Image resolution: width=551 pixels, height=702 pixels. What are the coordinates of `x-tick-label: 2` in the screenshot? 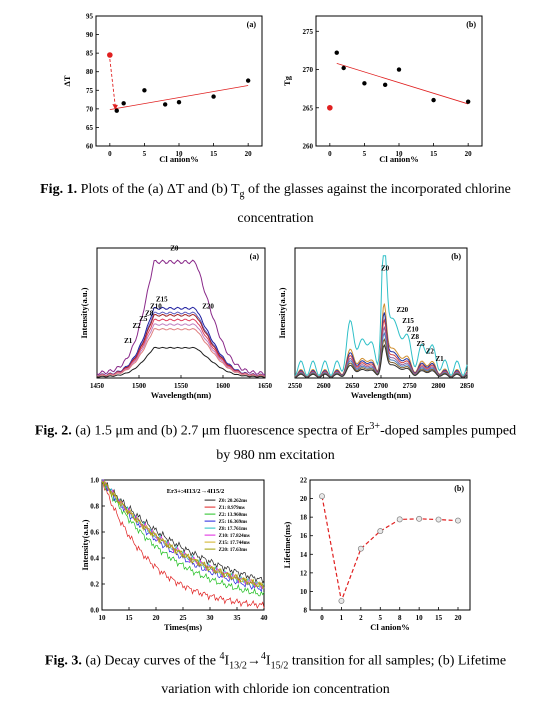 It's located at (361, 618).